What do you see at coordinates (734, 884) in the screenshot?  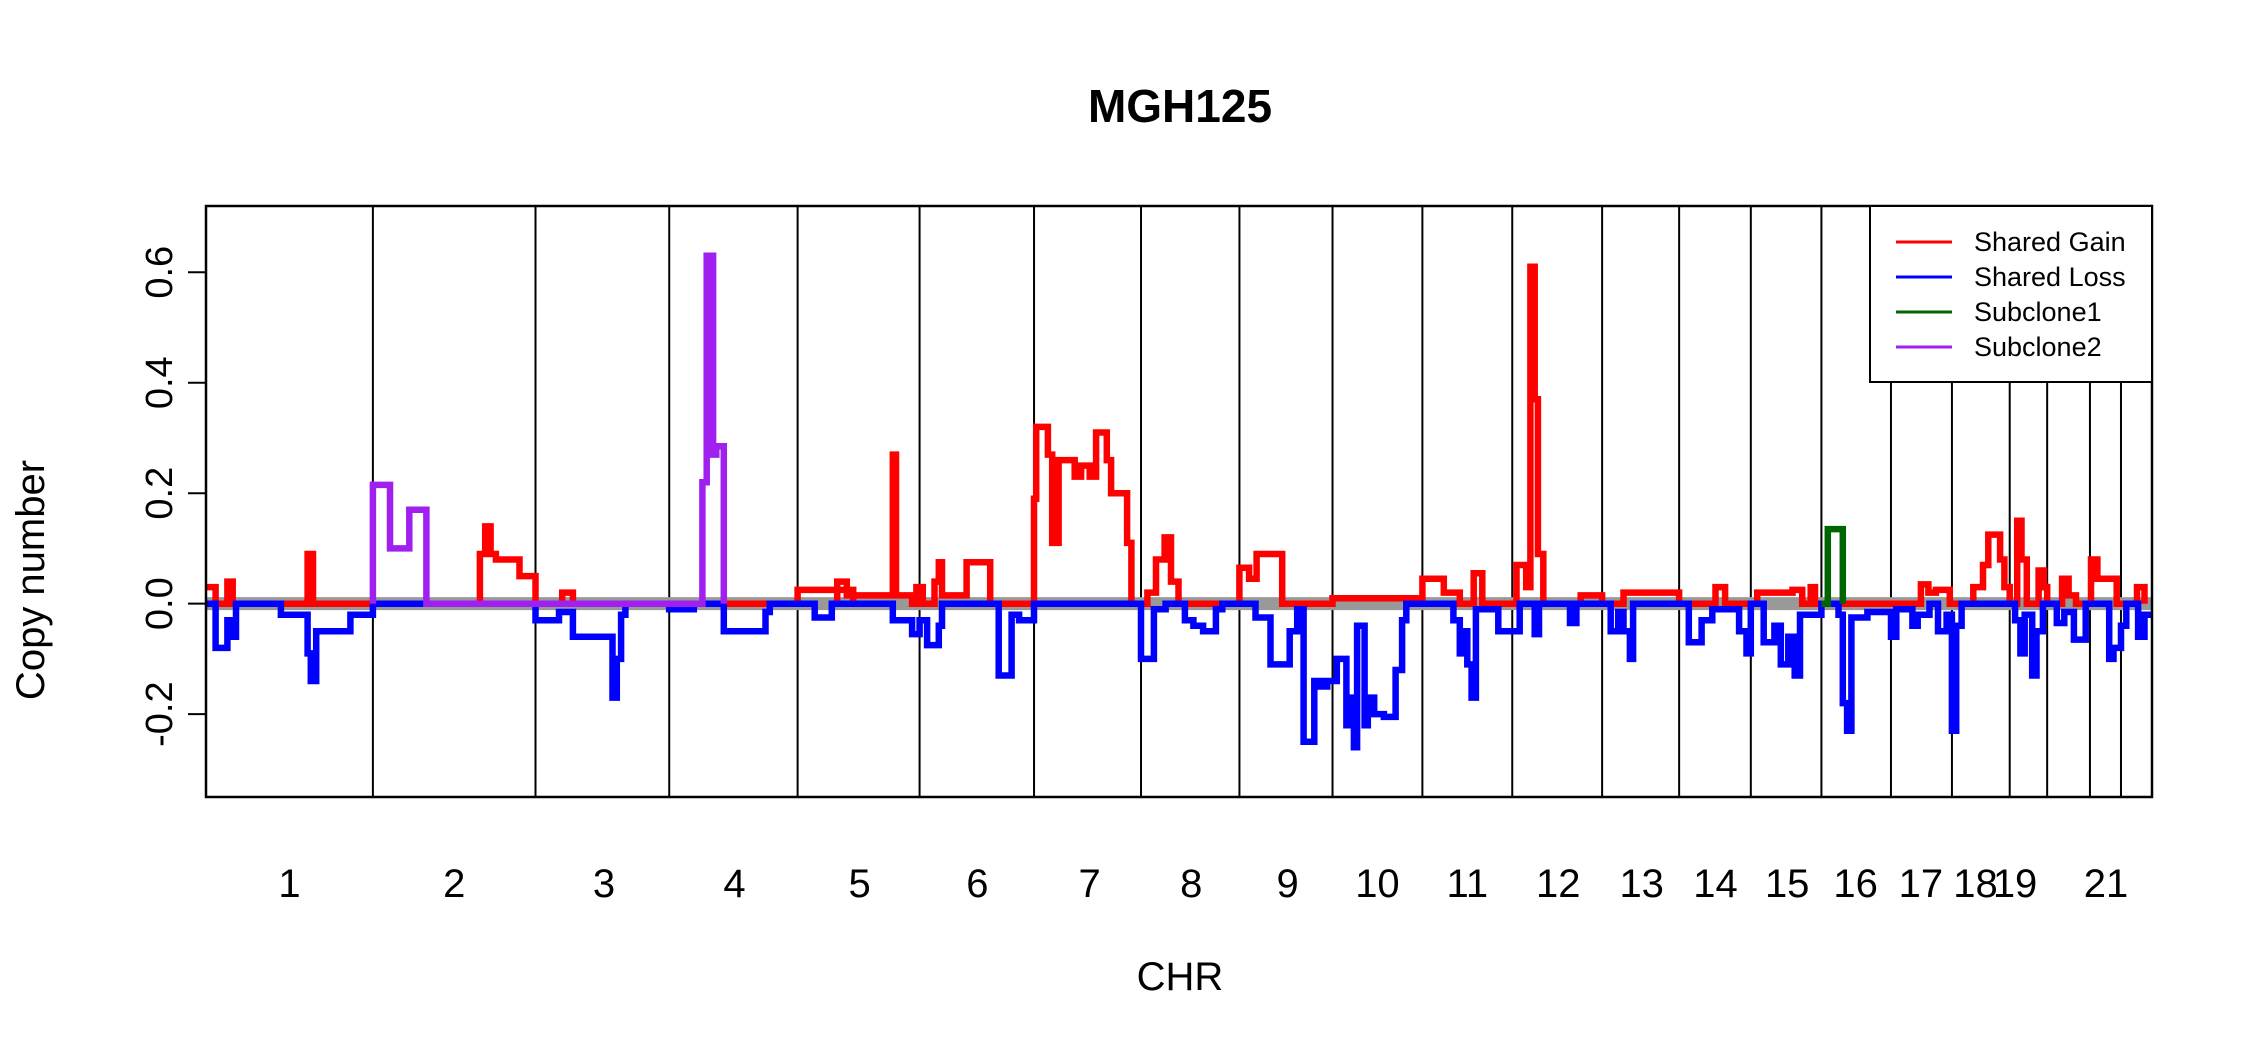 I see `chromosome-label: 4` at bounding box center [734, 884].